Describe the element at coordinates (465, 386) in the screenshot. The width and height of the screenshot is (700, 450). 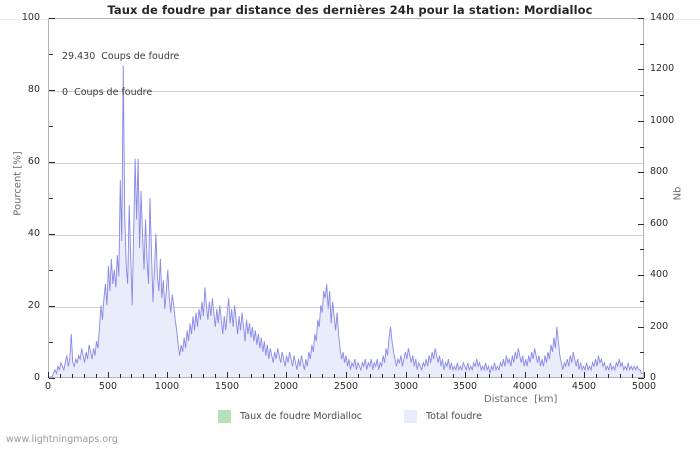
I see `x-tick-label-3500: 3500` at that location.